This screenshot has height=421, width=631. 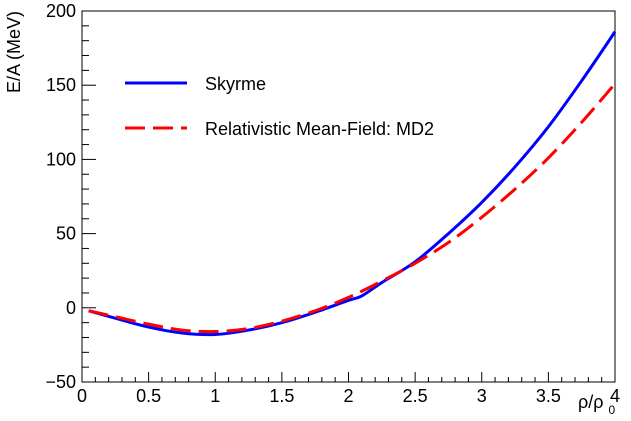 What do you see at coordinates (319, 129) in the screenshot?
I see `legend-label-md2: Relativistic Mean-Field: MD2` at bounding box center [319, 129].